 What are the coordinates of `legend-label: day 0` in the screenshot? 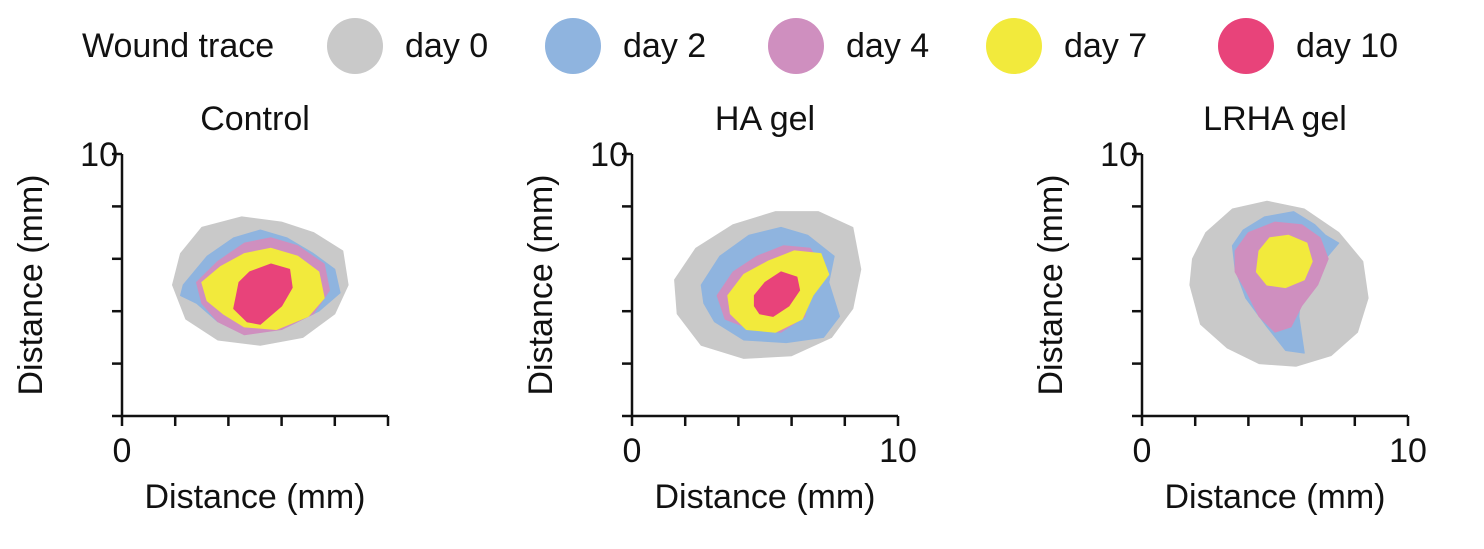 It's located at (447, 46).